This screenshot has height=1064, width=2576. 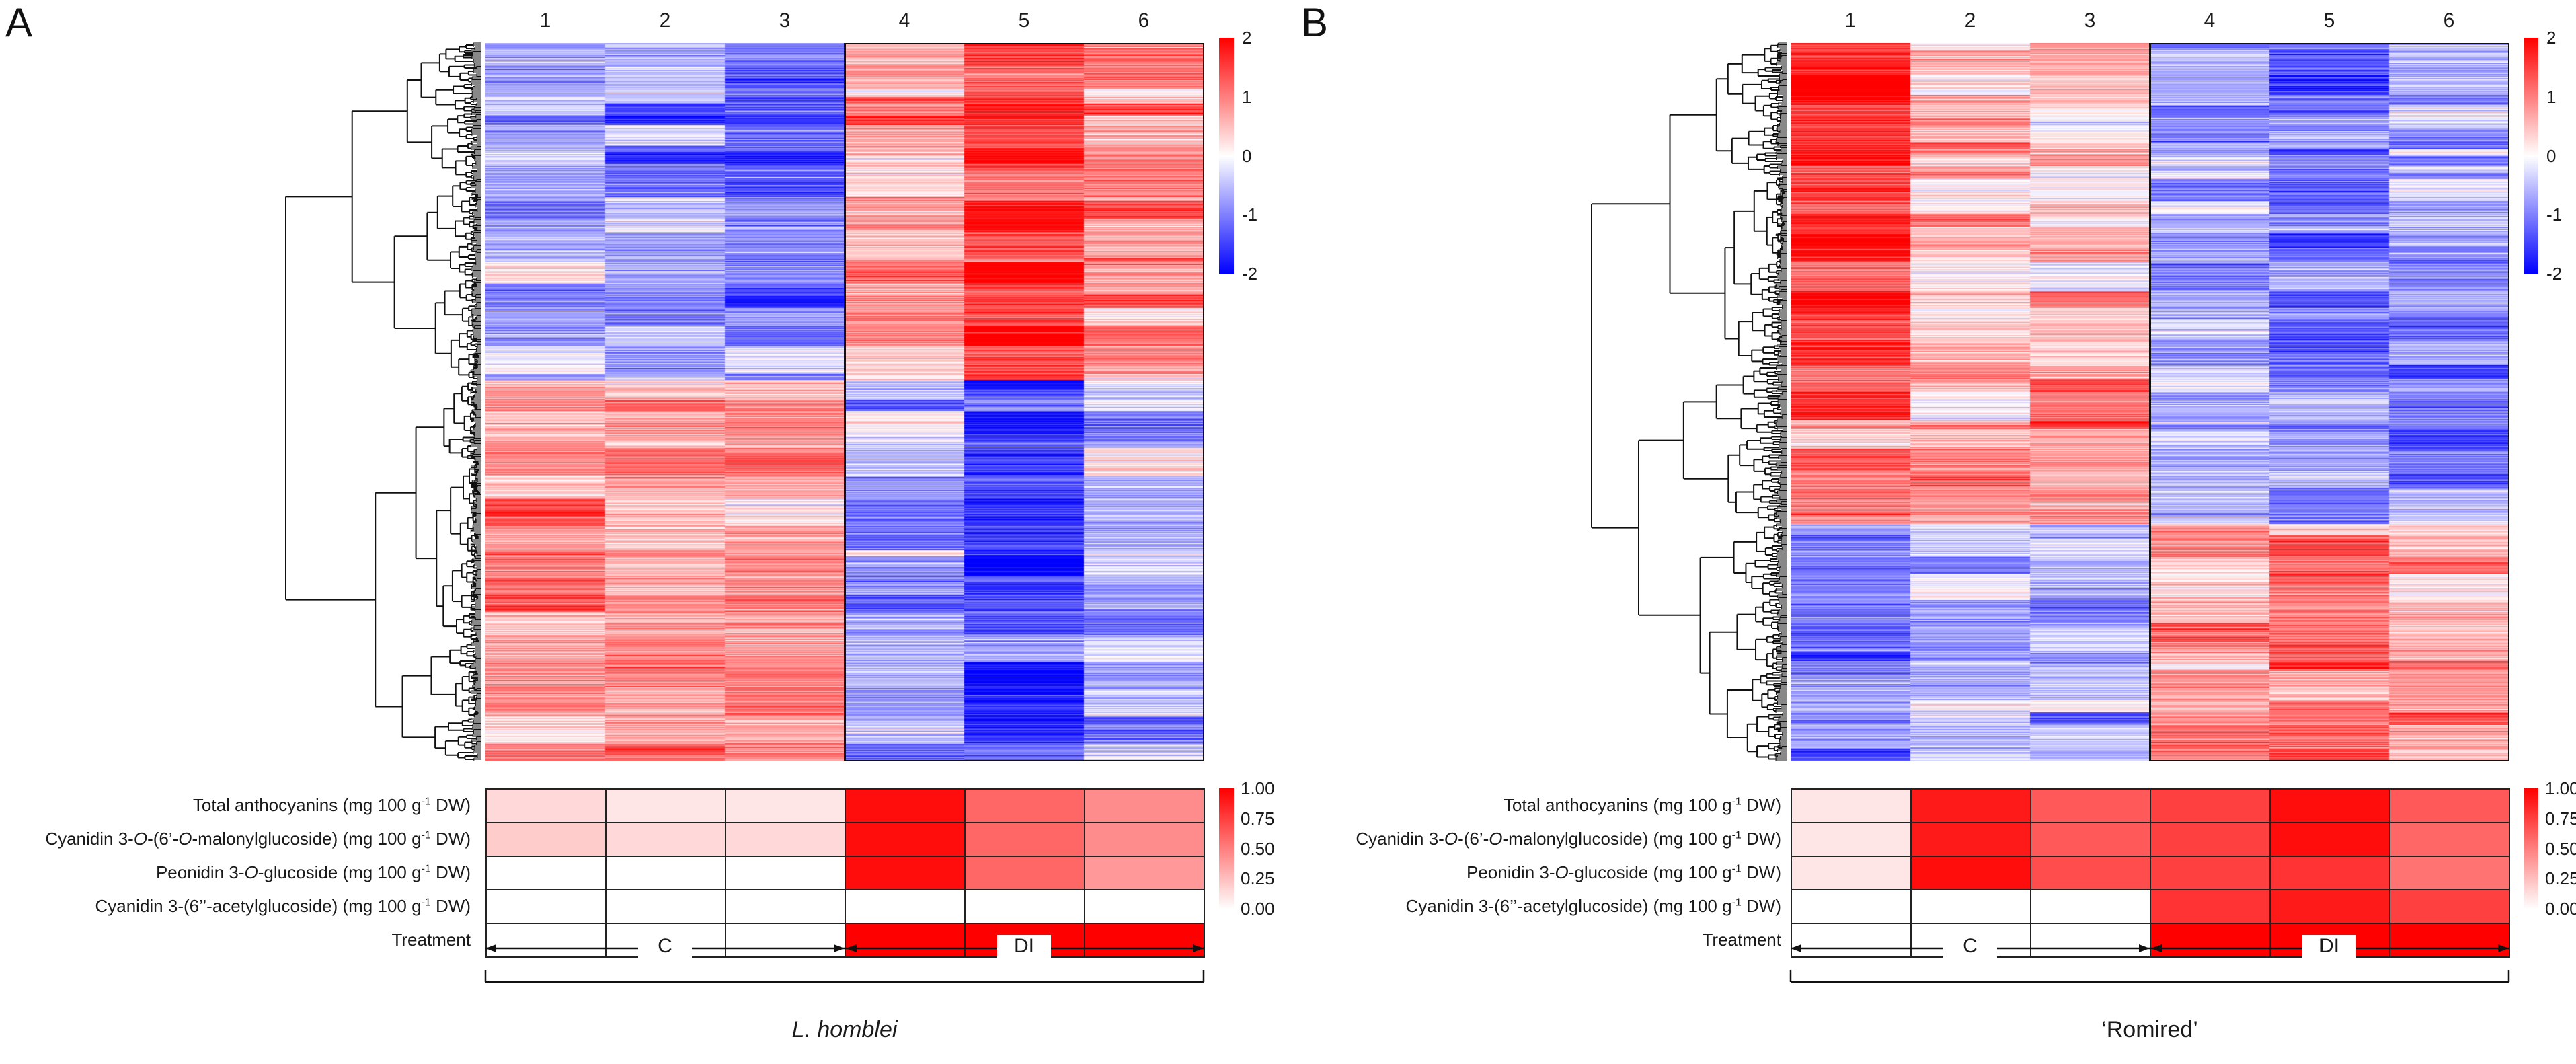 What do you see at coordinates (2531, 156) in the screenshot?
I see `expression-colorbar` at bounding box center [2531, 156].